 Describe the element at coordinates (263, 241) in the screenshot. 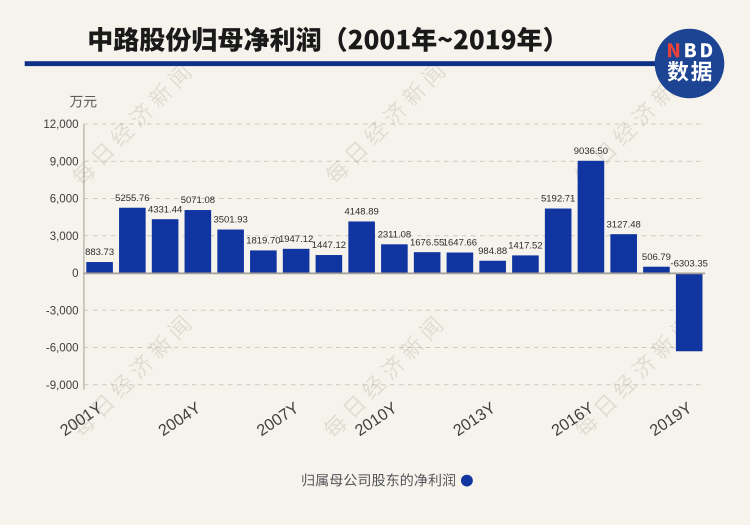

I see `svg-text: 1819.70` at that location.